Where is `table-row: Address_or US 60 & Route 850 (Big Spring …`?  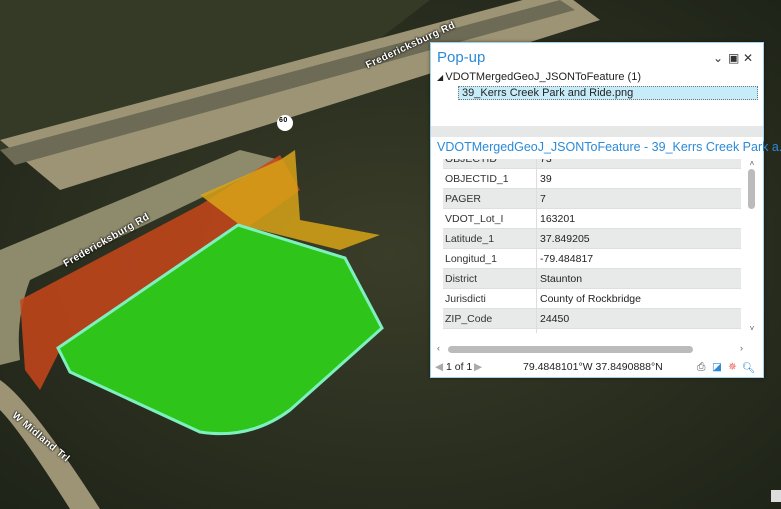
table-row: Address_or US 60 & Route 850 (Big Spring … is located at coordinates (592, 331).